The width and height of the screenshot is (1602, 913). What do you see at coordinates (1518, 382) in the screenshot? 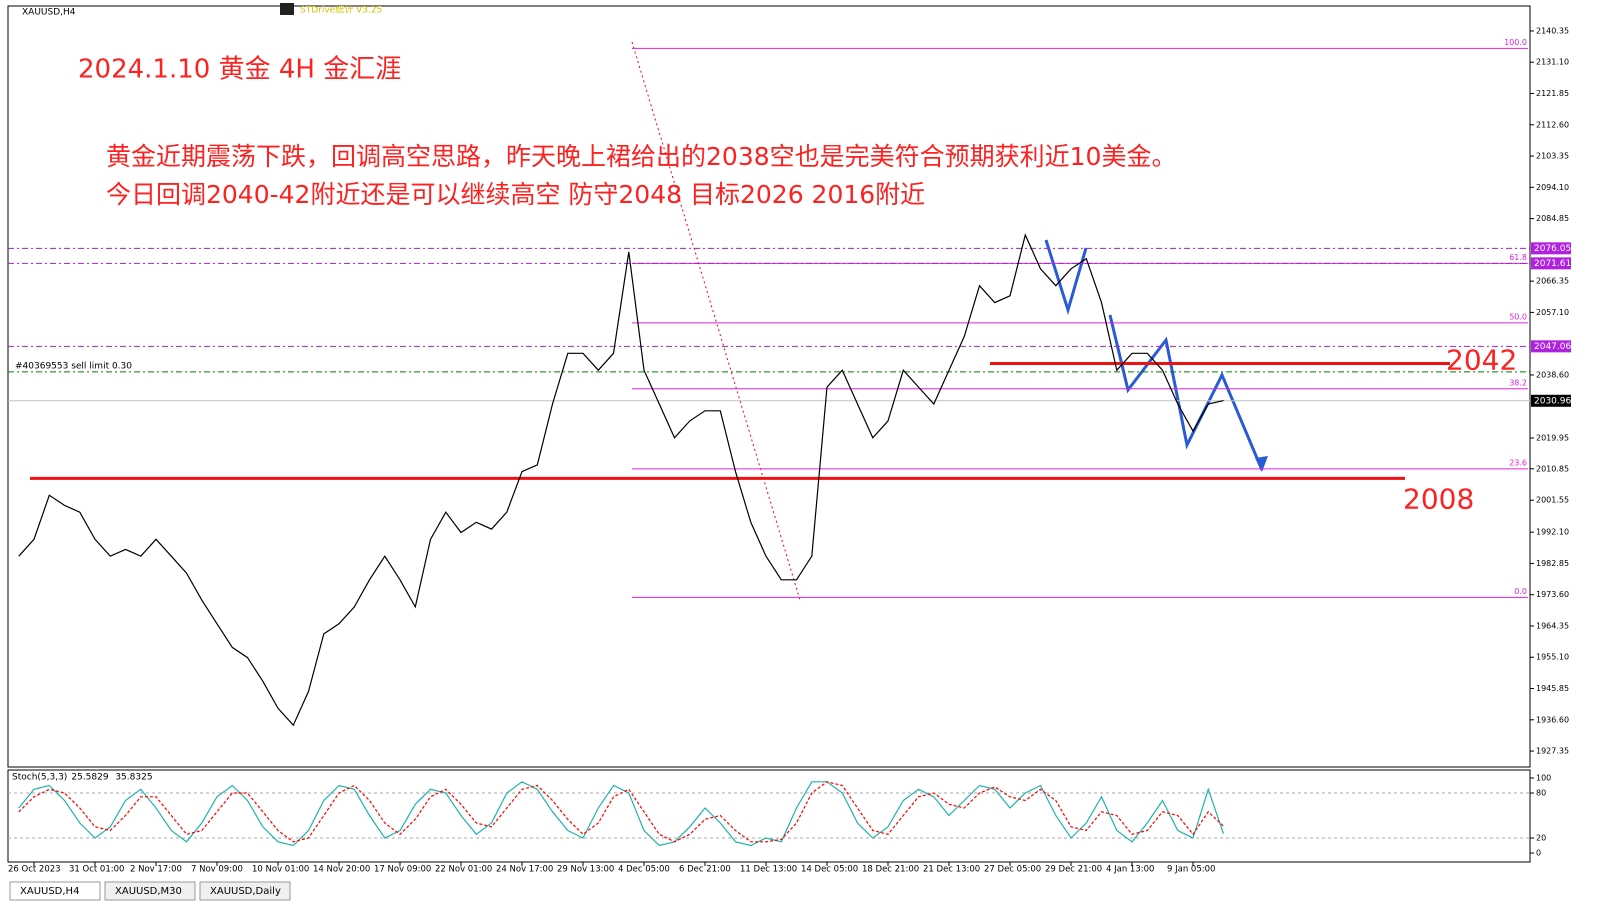
I see `fib-label: 38.2` at bounding box center [1518, 382].